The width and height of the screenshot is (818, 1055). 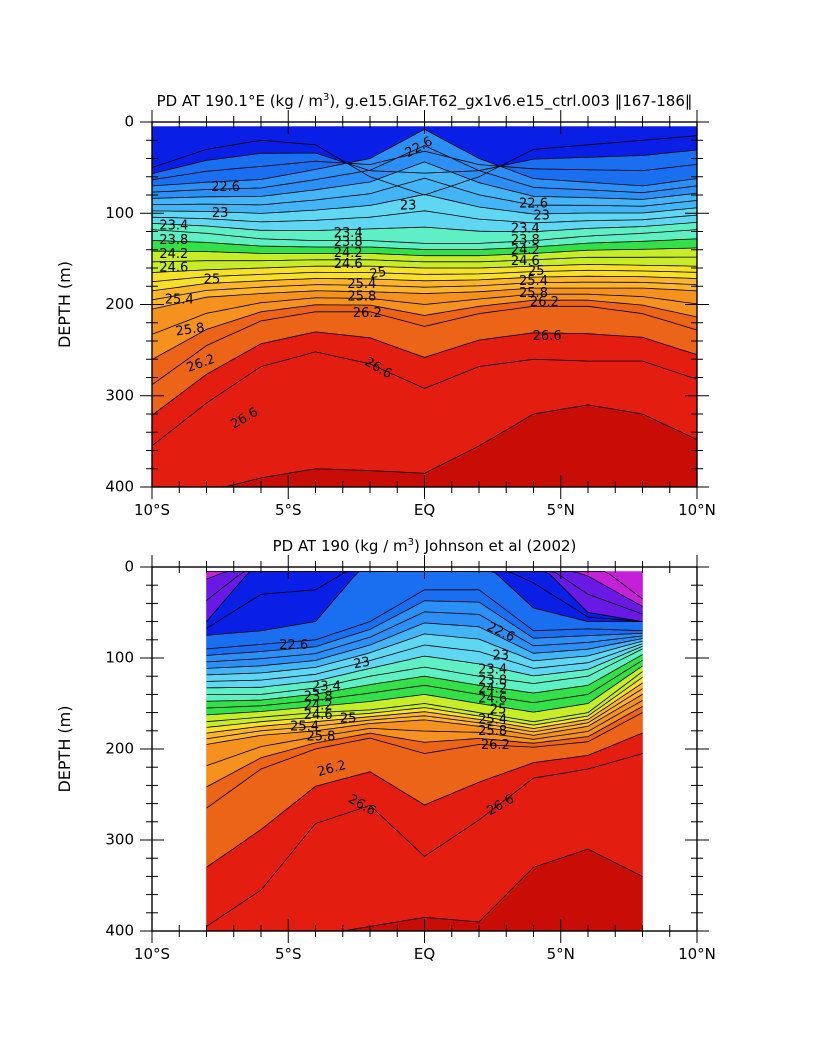 What do you see at coordinates (425, 546) in the screenshot?
I see `chart-title: PD AT 190 (kg / m3) Johnson et al (2002)` at bounding box center [425, 546].